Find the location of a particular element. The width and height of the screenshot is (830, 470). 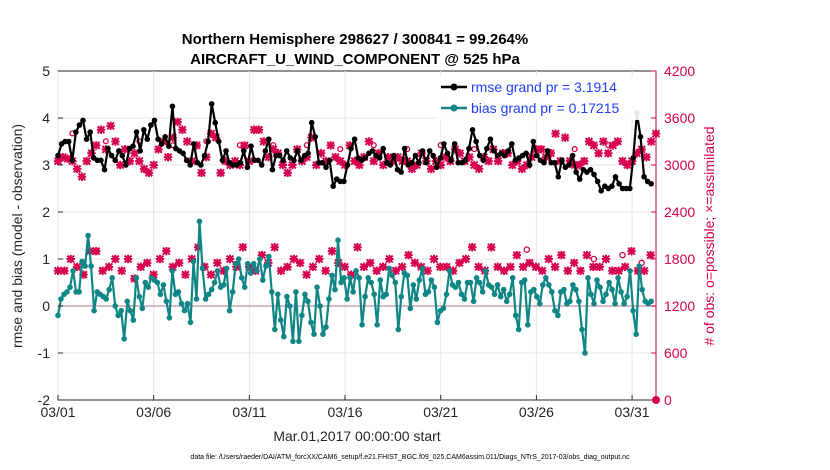

x-tick-label: 03/26 is located at coordinates (536, 412).